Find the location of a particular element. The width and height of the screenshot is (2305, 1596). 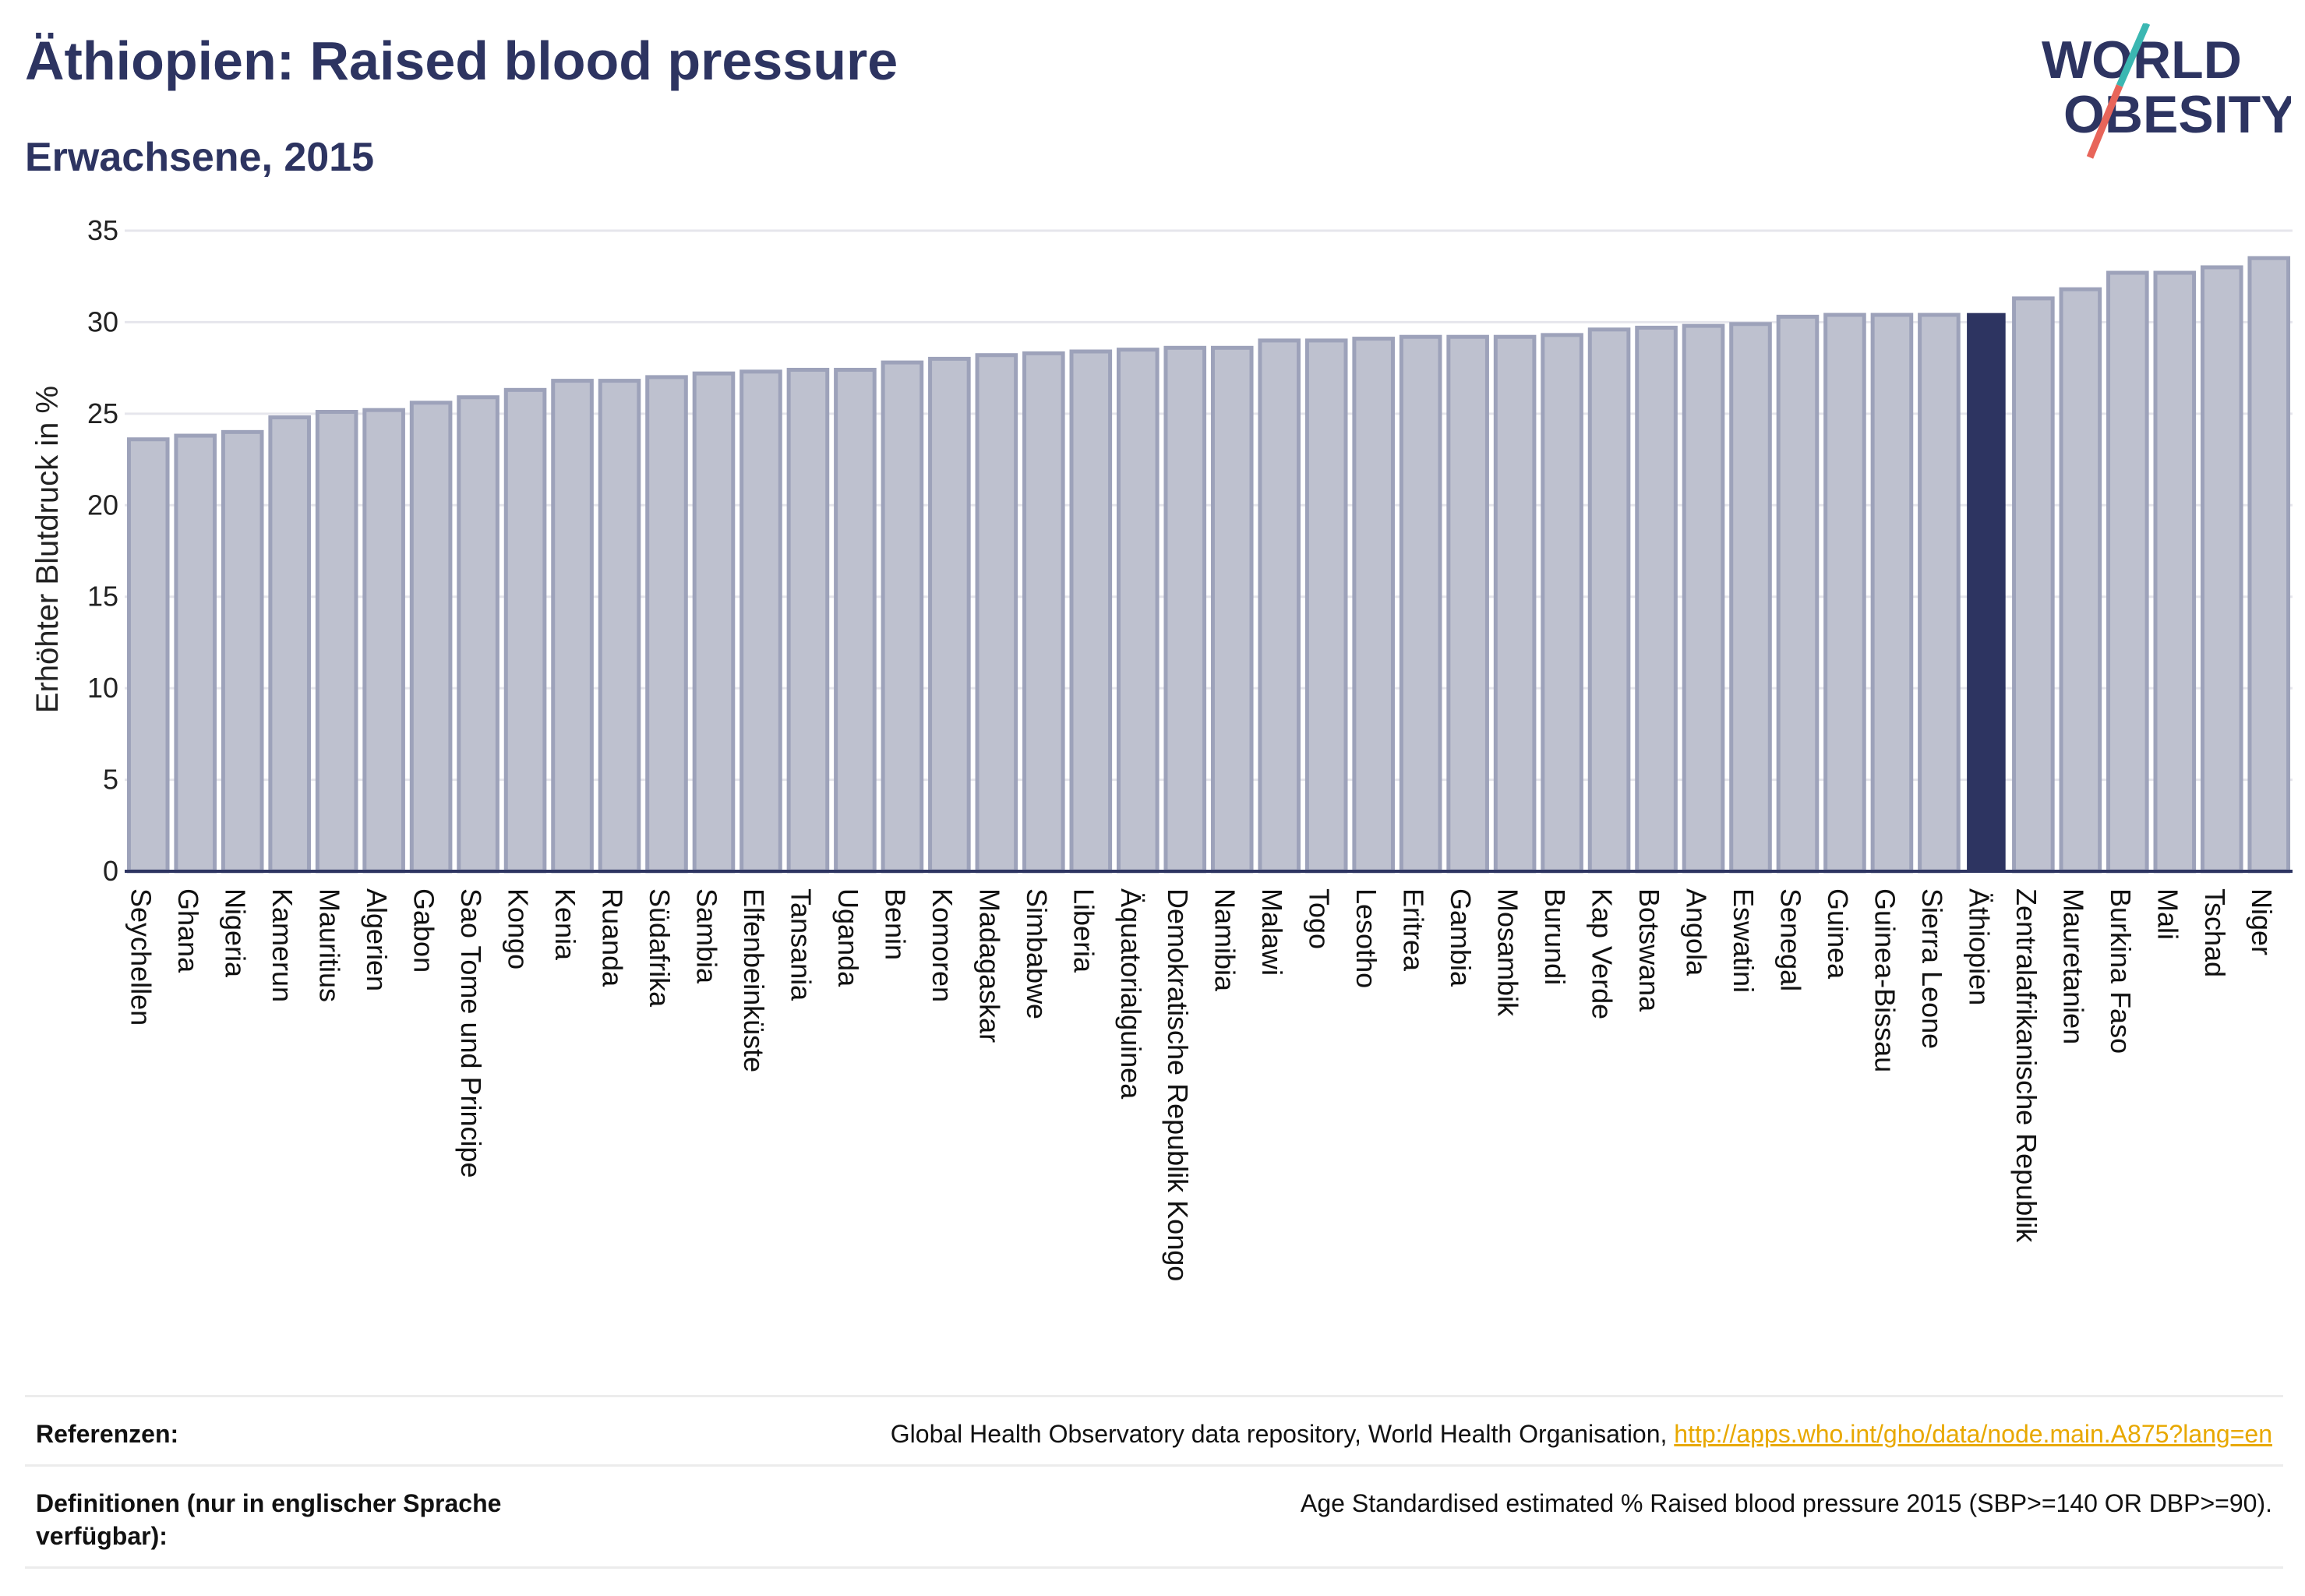

x-tick-label: Kap Verde is located at coordinates (1602, 953).